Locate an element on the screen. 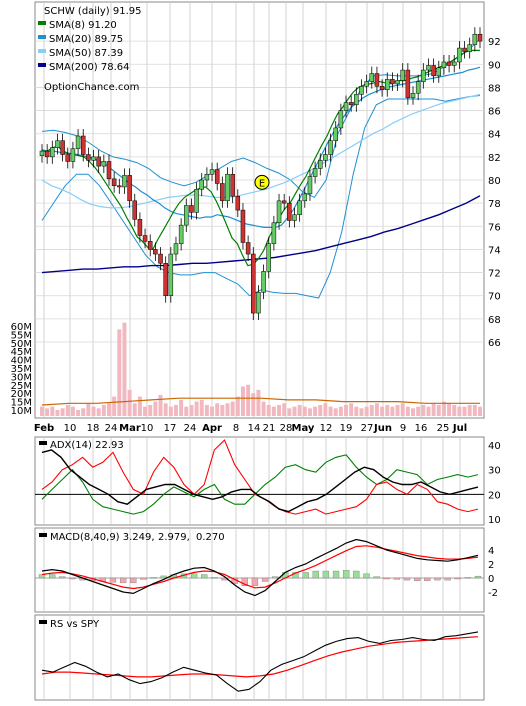 Image resolution: width=526 pixels, height=706 pixels. volume-tick-label: 15M is located at coordinates (21, 403).